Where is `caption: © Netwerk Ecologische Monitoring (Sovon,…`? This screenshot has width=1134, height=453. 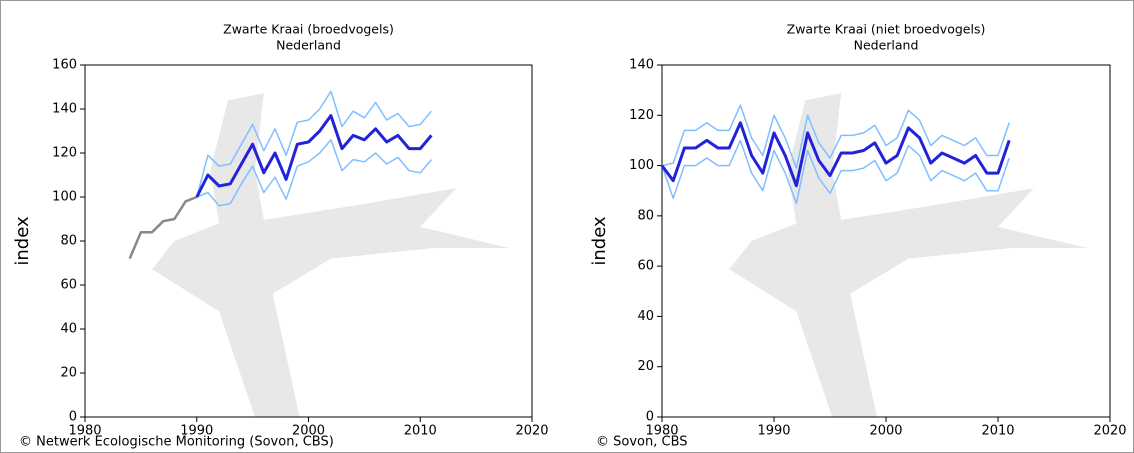
caption: © Netwerk Ecologische Monitoring (Sovon,… is located at coordinates (176, 442).